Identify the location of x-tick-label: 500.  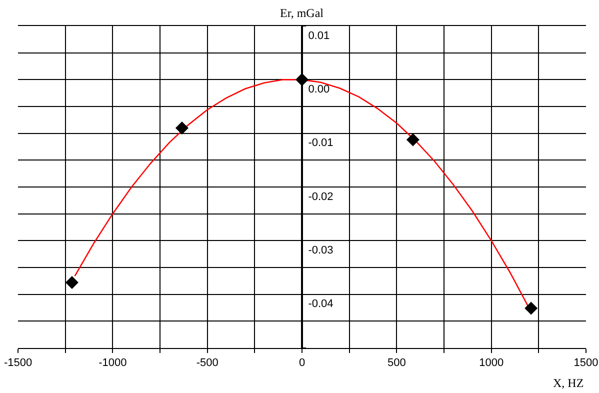
(396, 363).